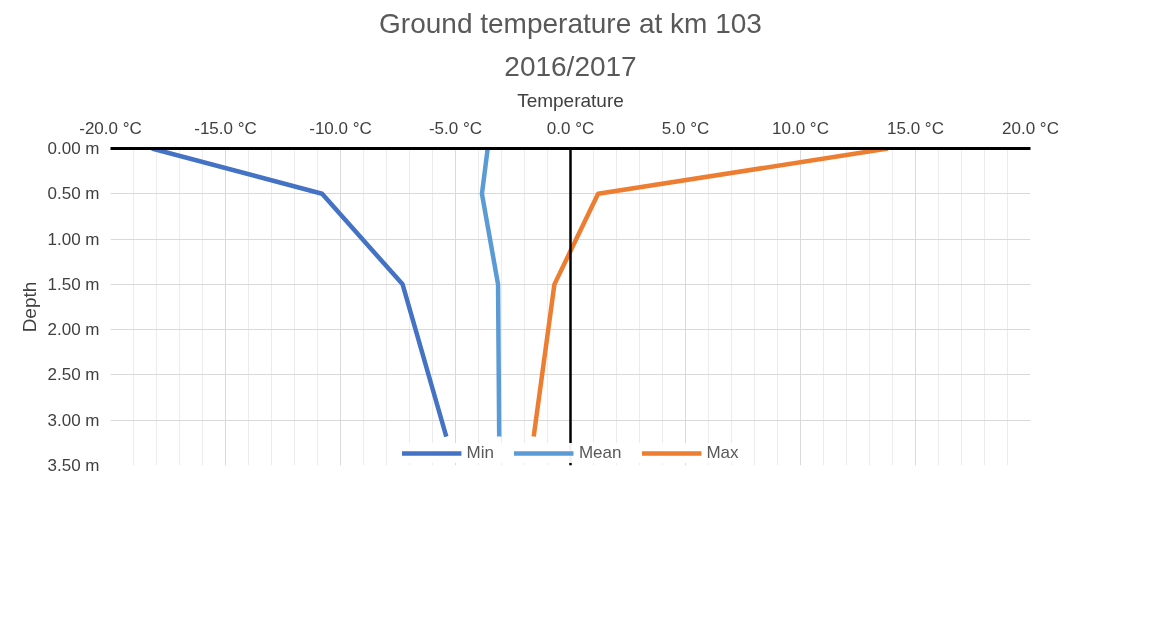 The height and width of the screenshot is (617, 1166). I want to click on x-tick-label: 20.0 °C, so click(1030, 128).